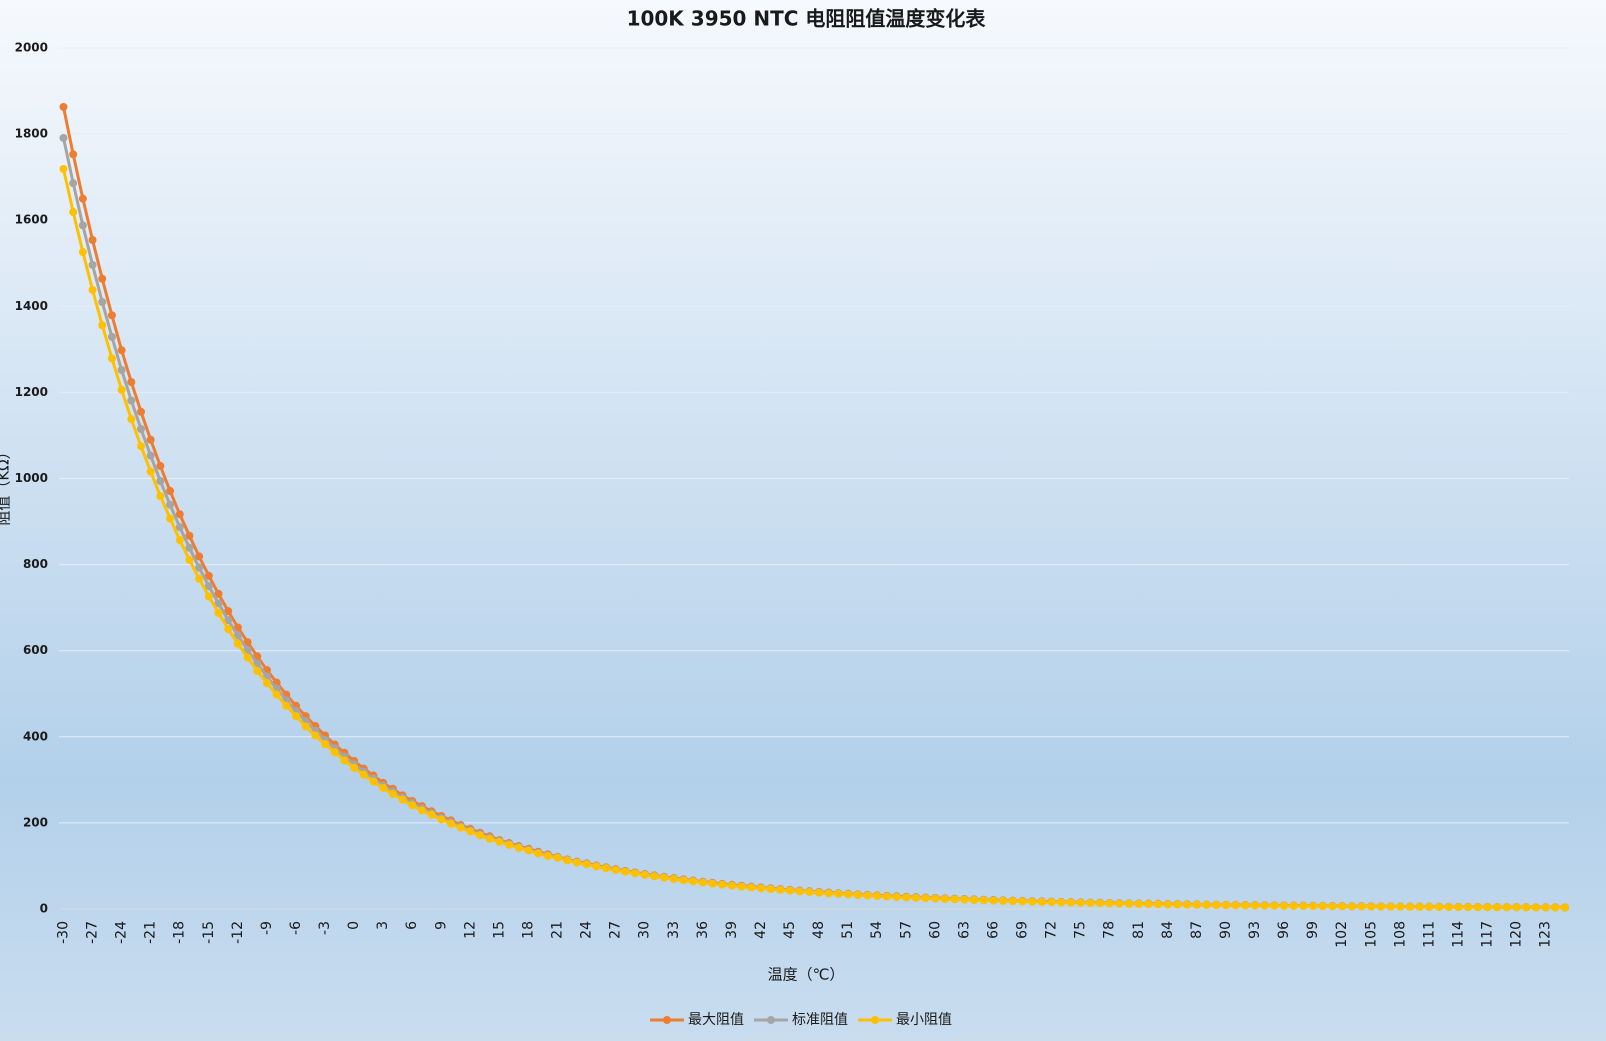 Image resolution: width=1606 pixels, height=1041 pixels. What do you see at coordinates (528, 930) in the screenshot?
I see `x-tick-label: 18` at bounding box center [528, 930].